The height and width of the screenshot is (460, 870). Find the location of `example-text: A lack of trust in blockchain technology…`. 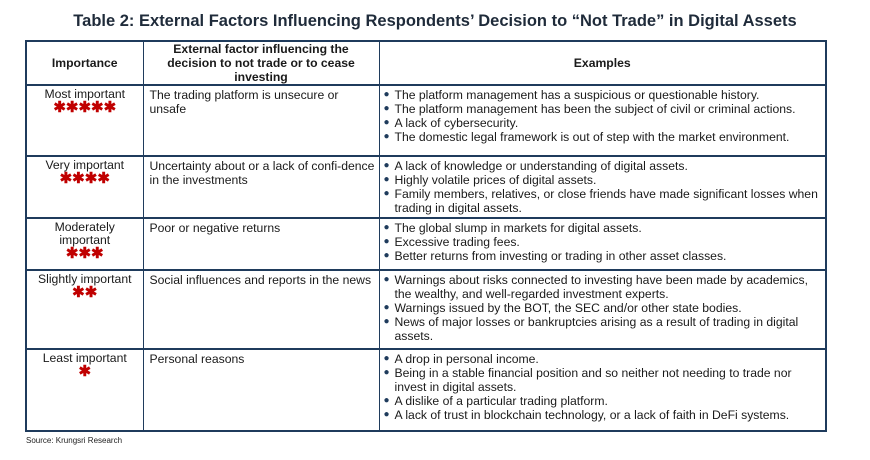

example-text: A lack of trust in blockchain technology… is located at coordinates (592, 415).